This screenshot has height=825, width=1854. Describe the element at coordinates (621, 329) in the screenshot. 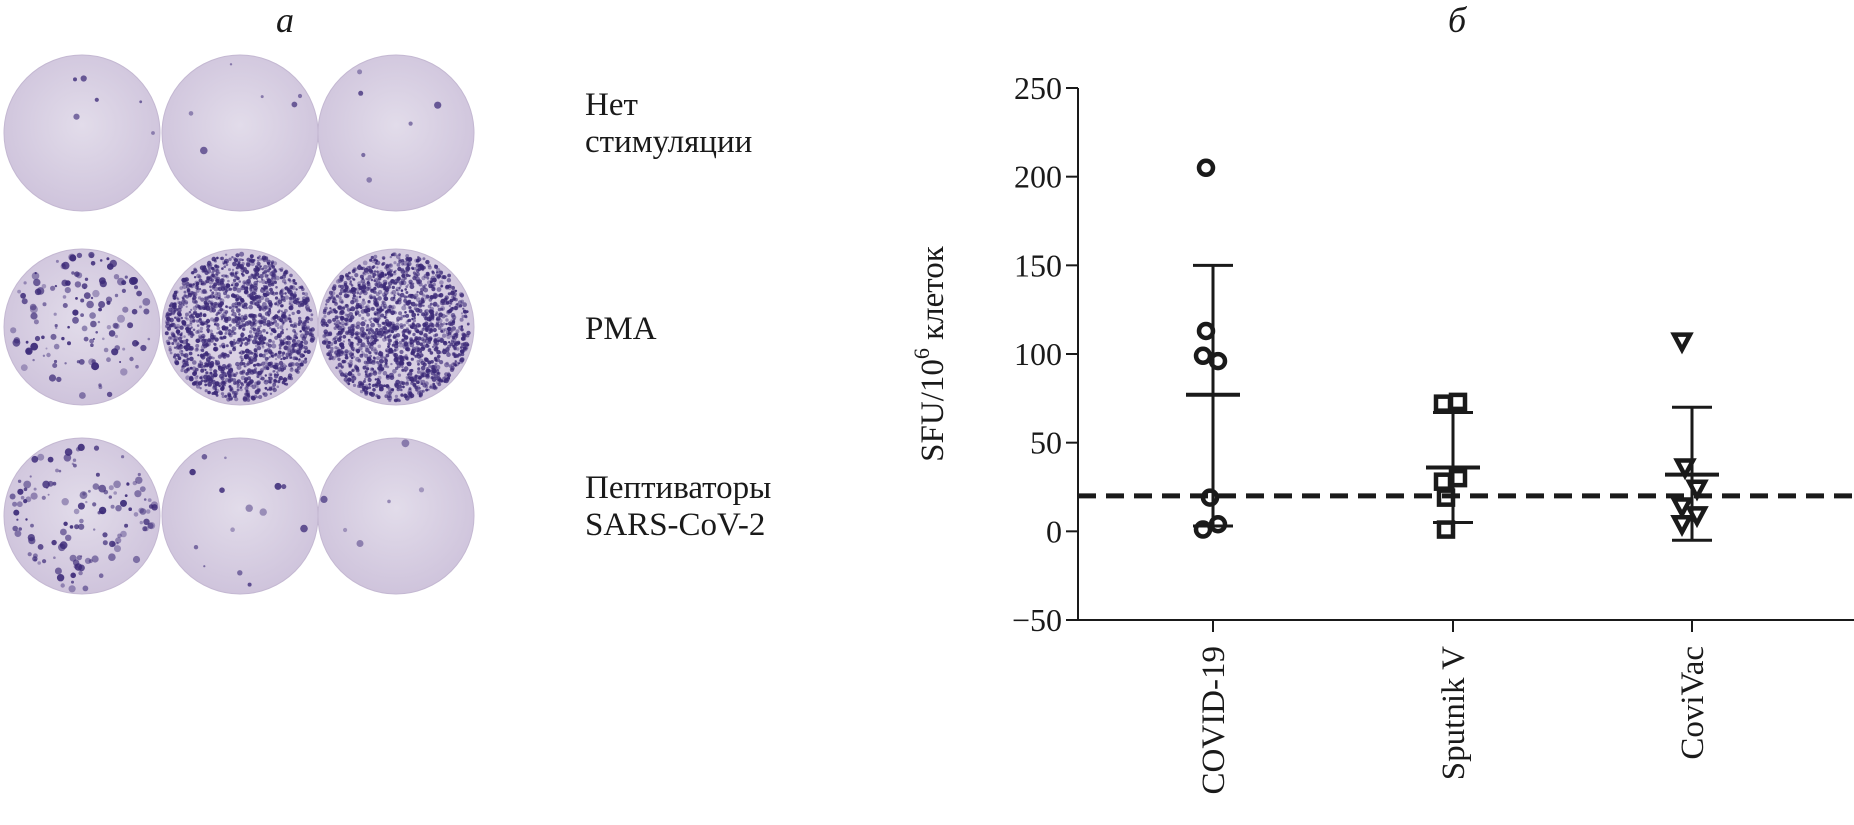

I see `row-label: PMA` at that location.